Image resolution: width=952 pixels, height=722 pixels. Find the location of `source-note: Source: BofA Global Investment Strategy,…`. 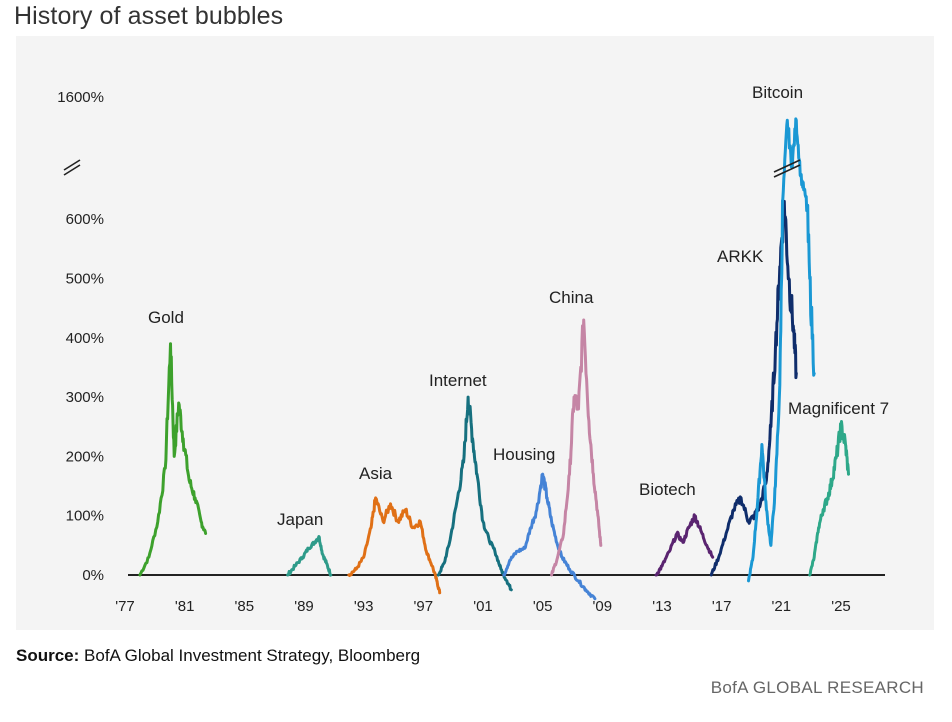

source-note: Source: BofA Global Investment Strategy,… is located at coordinates (218, 656).